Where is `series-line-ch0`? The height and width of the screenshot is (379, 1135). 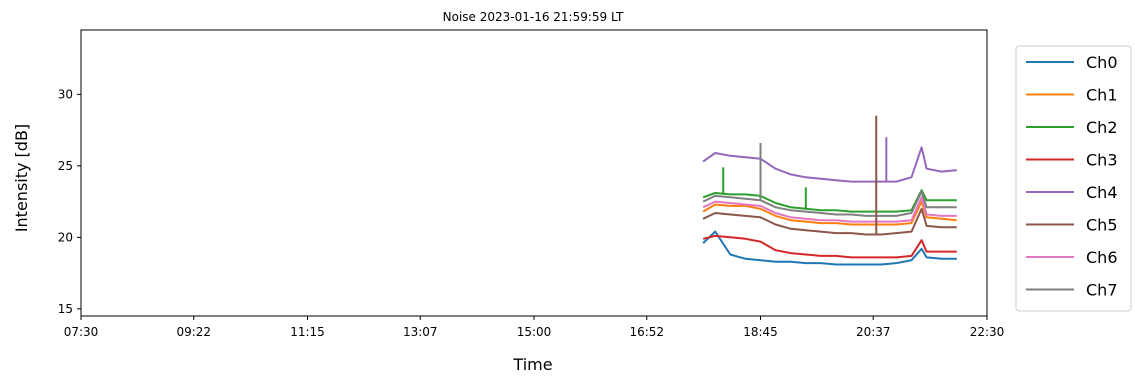 series-line-ch0 is located at coordinates (829, 248).